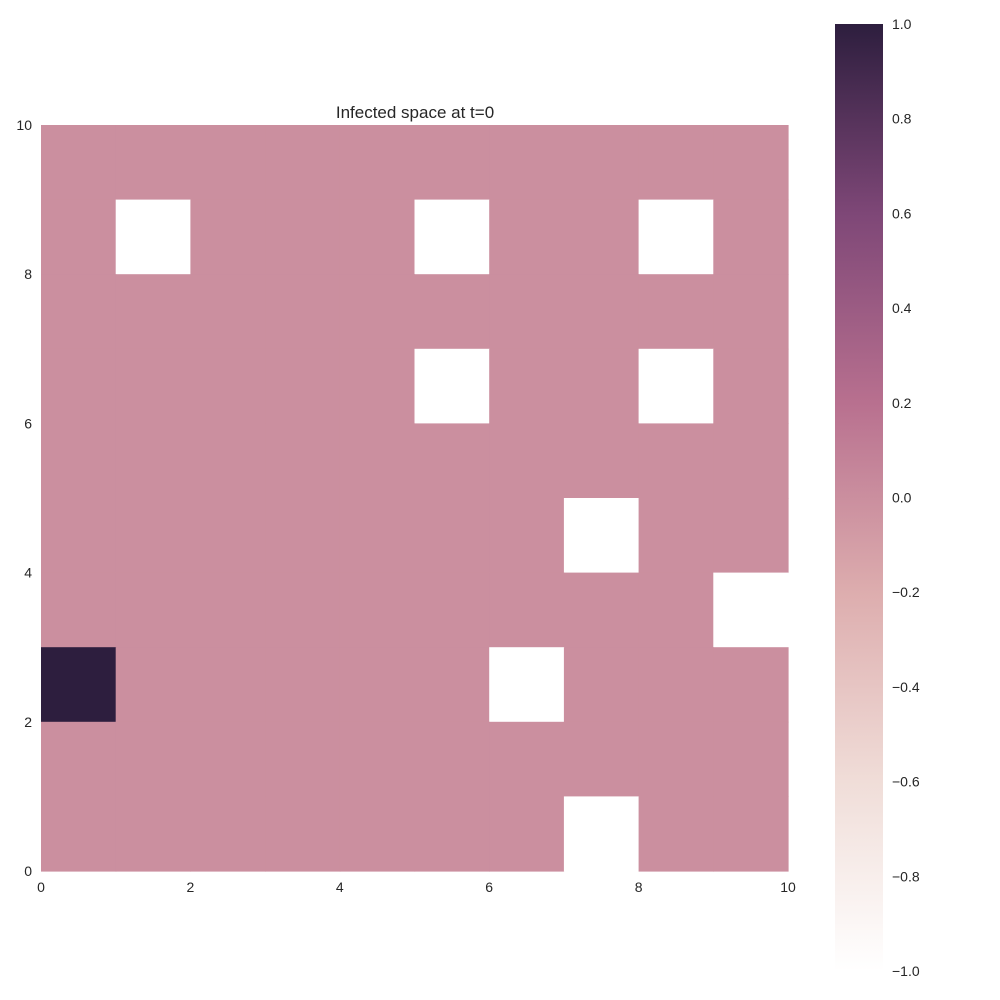  What do you see at coordinates (902, 24) in the screenshot?
I see `colorbar-tick-label: 1.0` at bounding box center [902, 24].